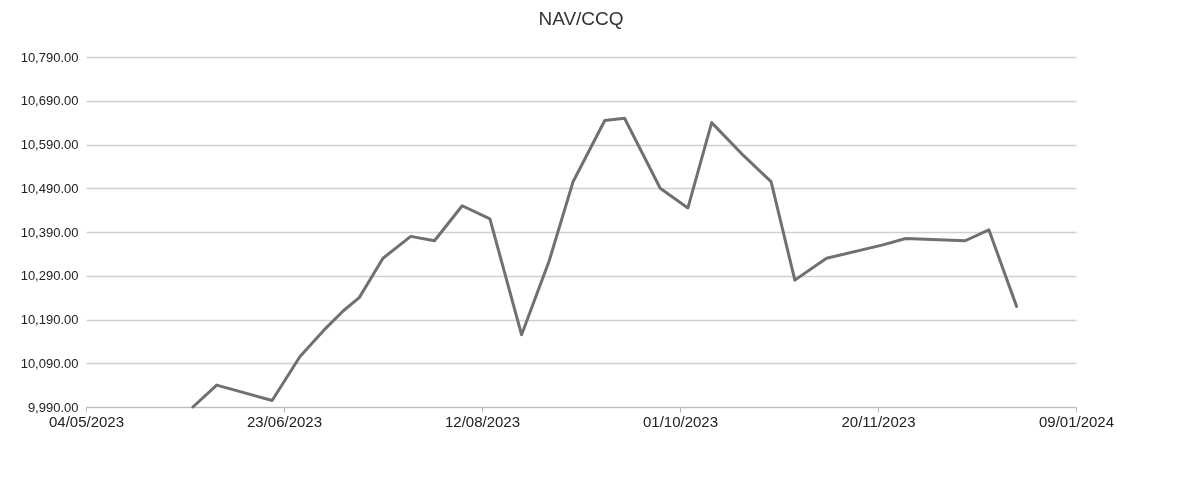 The width and height of the screenshot is (1189, 489). What do you see at coordinates (878, 421) in the screenshot?
I see `x-tick-label: 20/11/2023` at bounding box center [878, 421].